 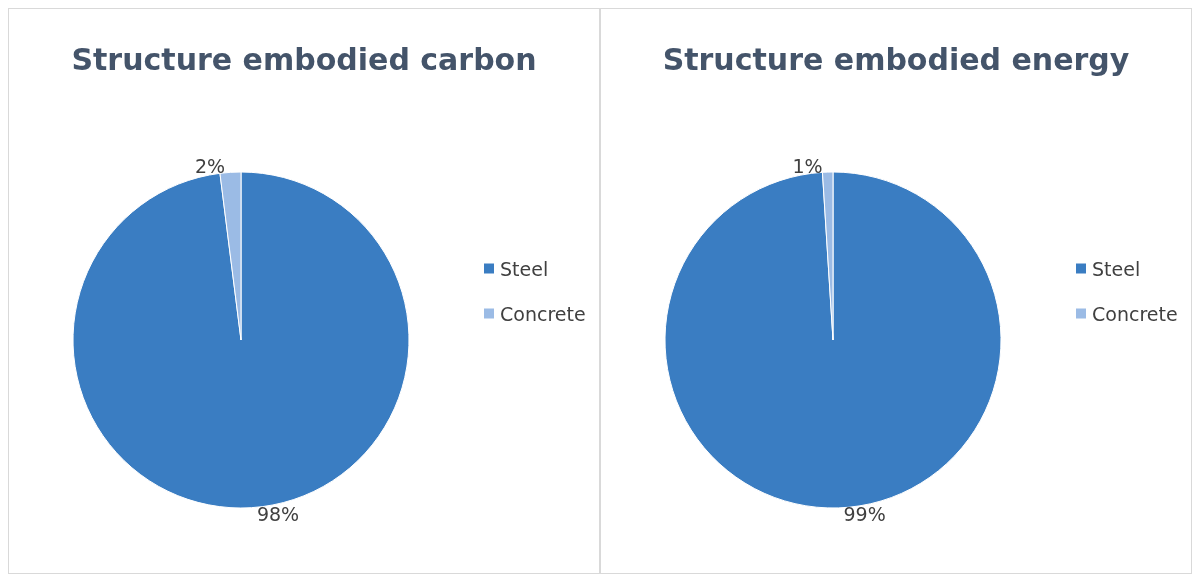 I want to click on data-label: 2%, so click(x=210, y=166).